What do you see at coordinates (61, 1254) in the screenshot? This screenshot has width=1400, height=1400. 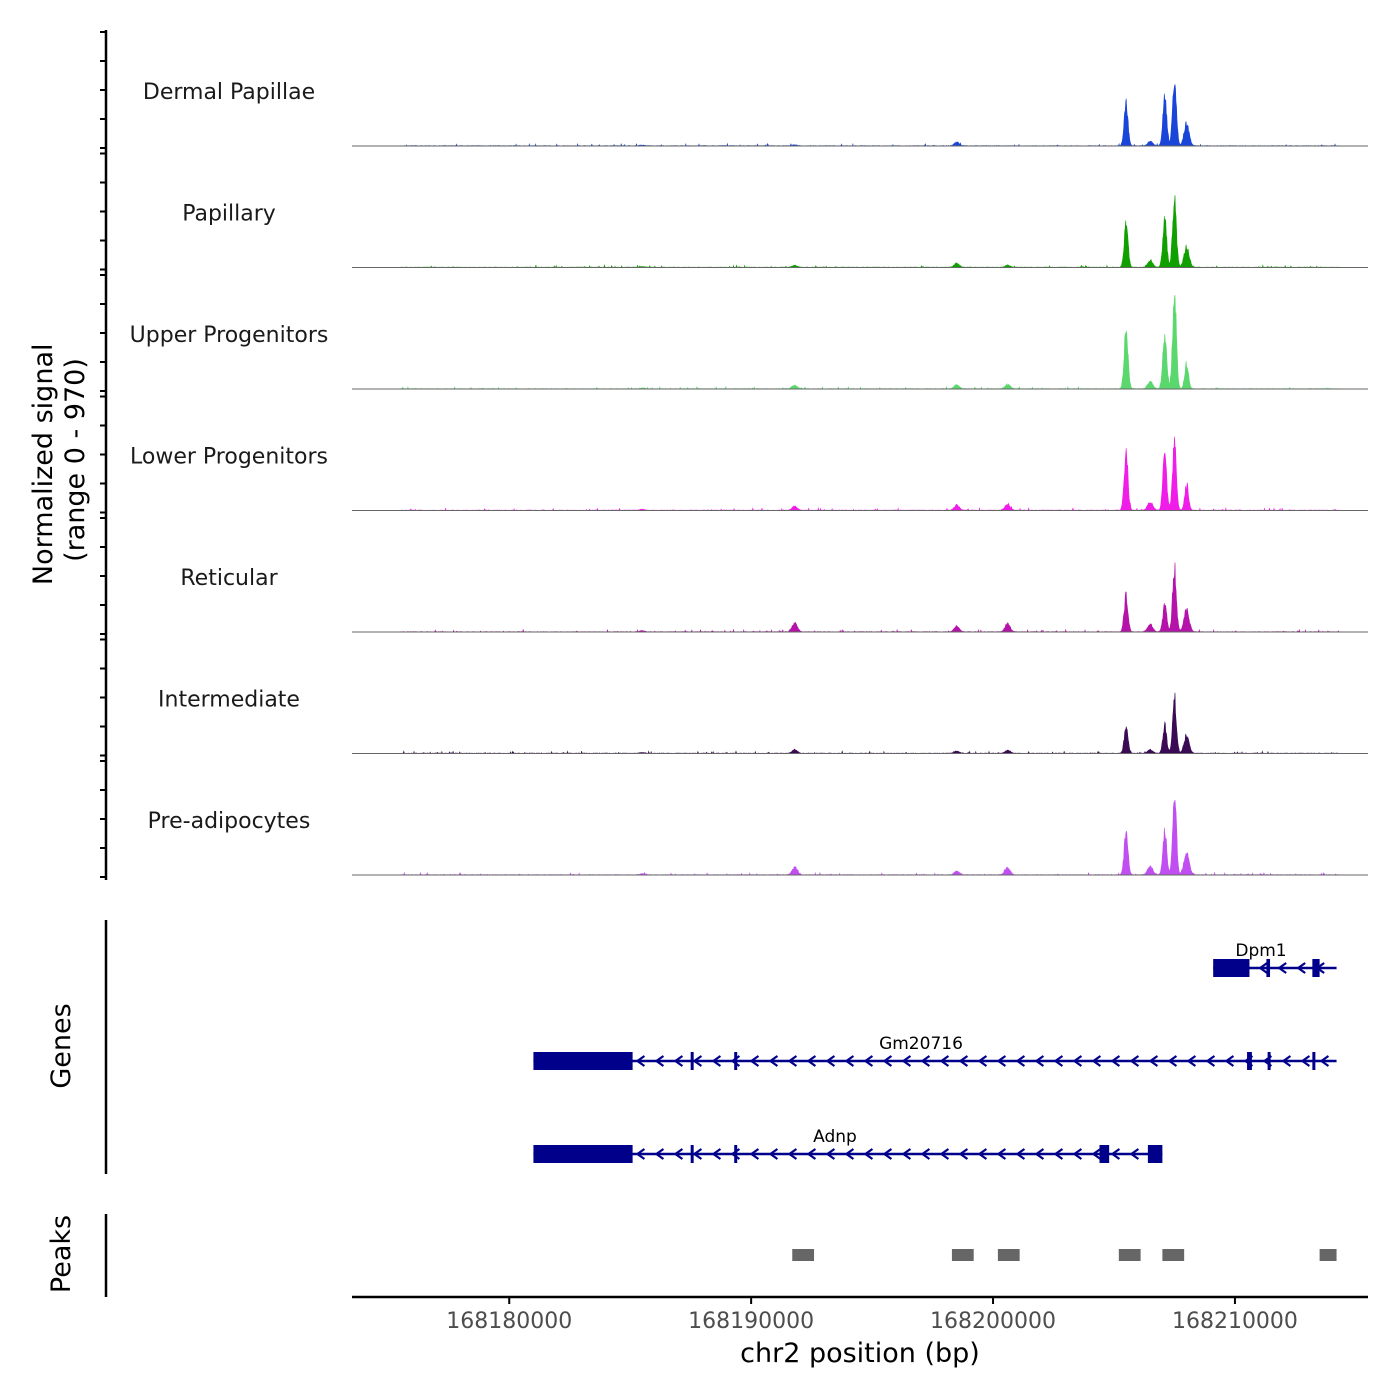 I see `peaks-panel-title: Peaks` at bounding box center [61, 1254].